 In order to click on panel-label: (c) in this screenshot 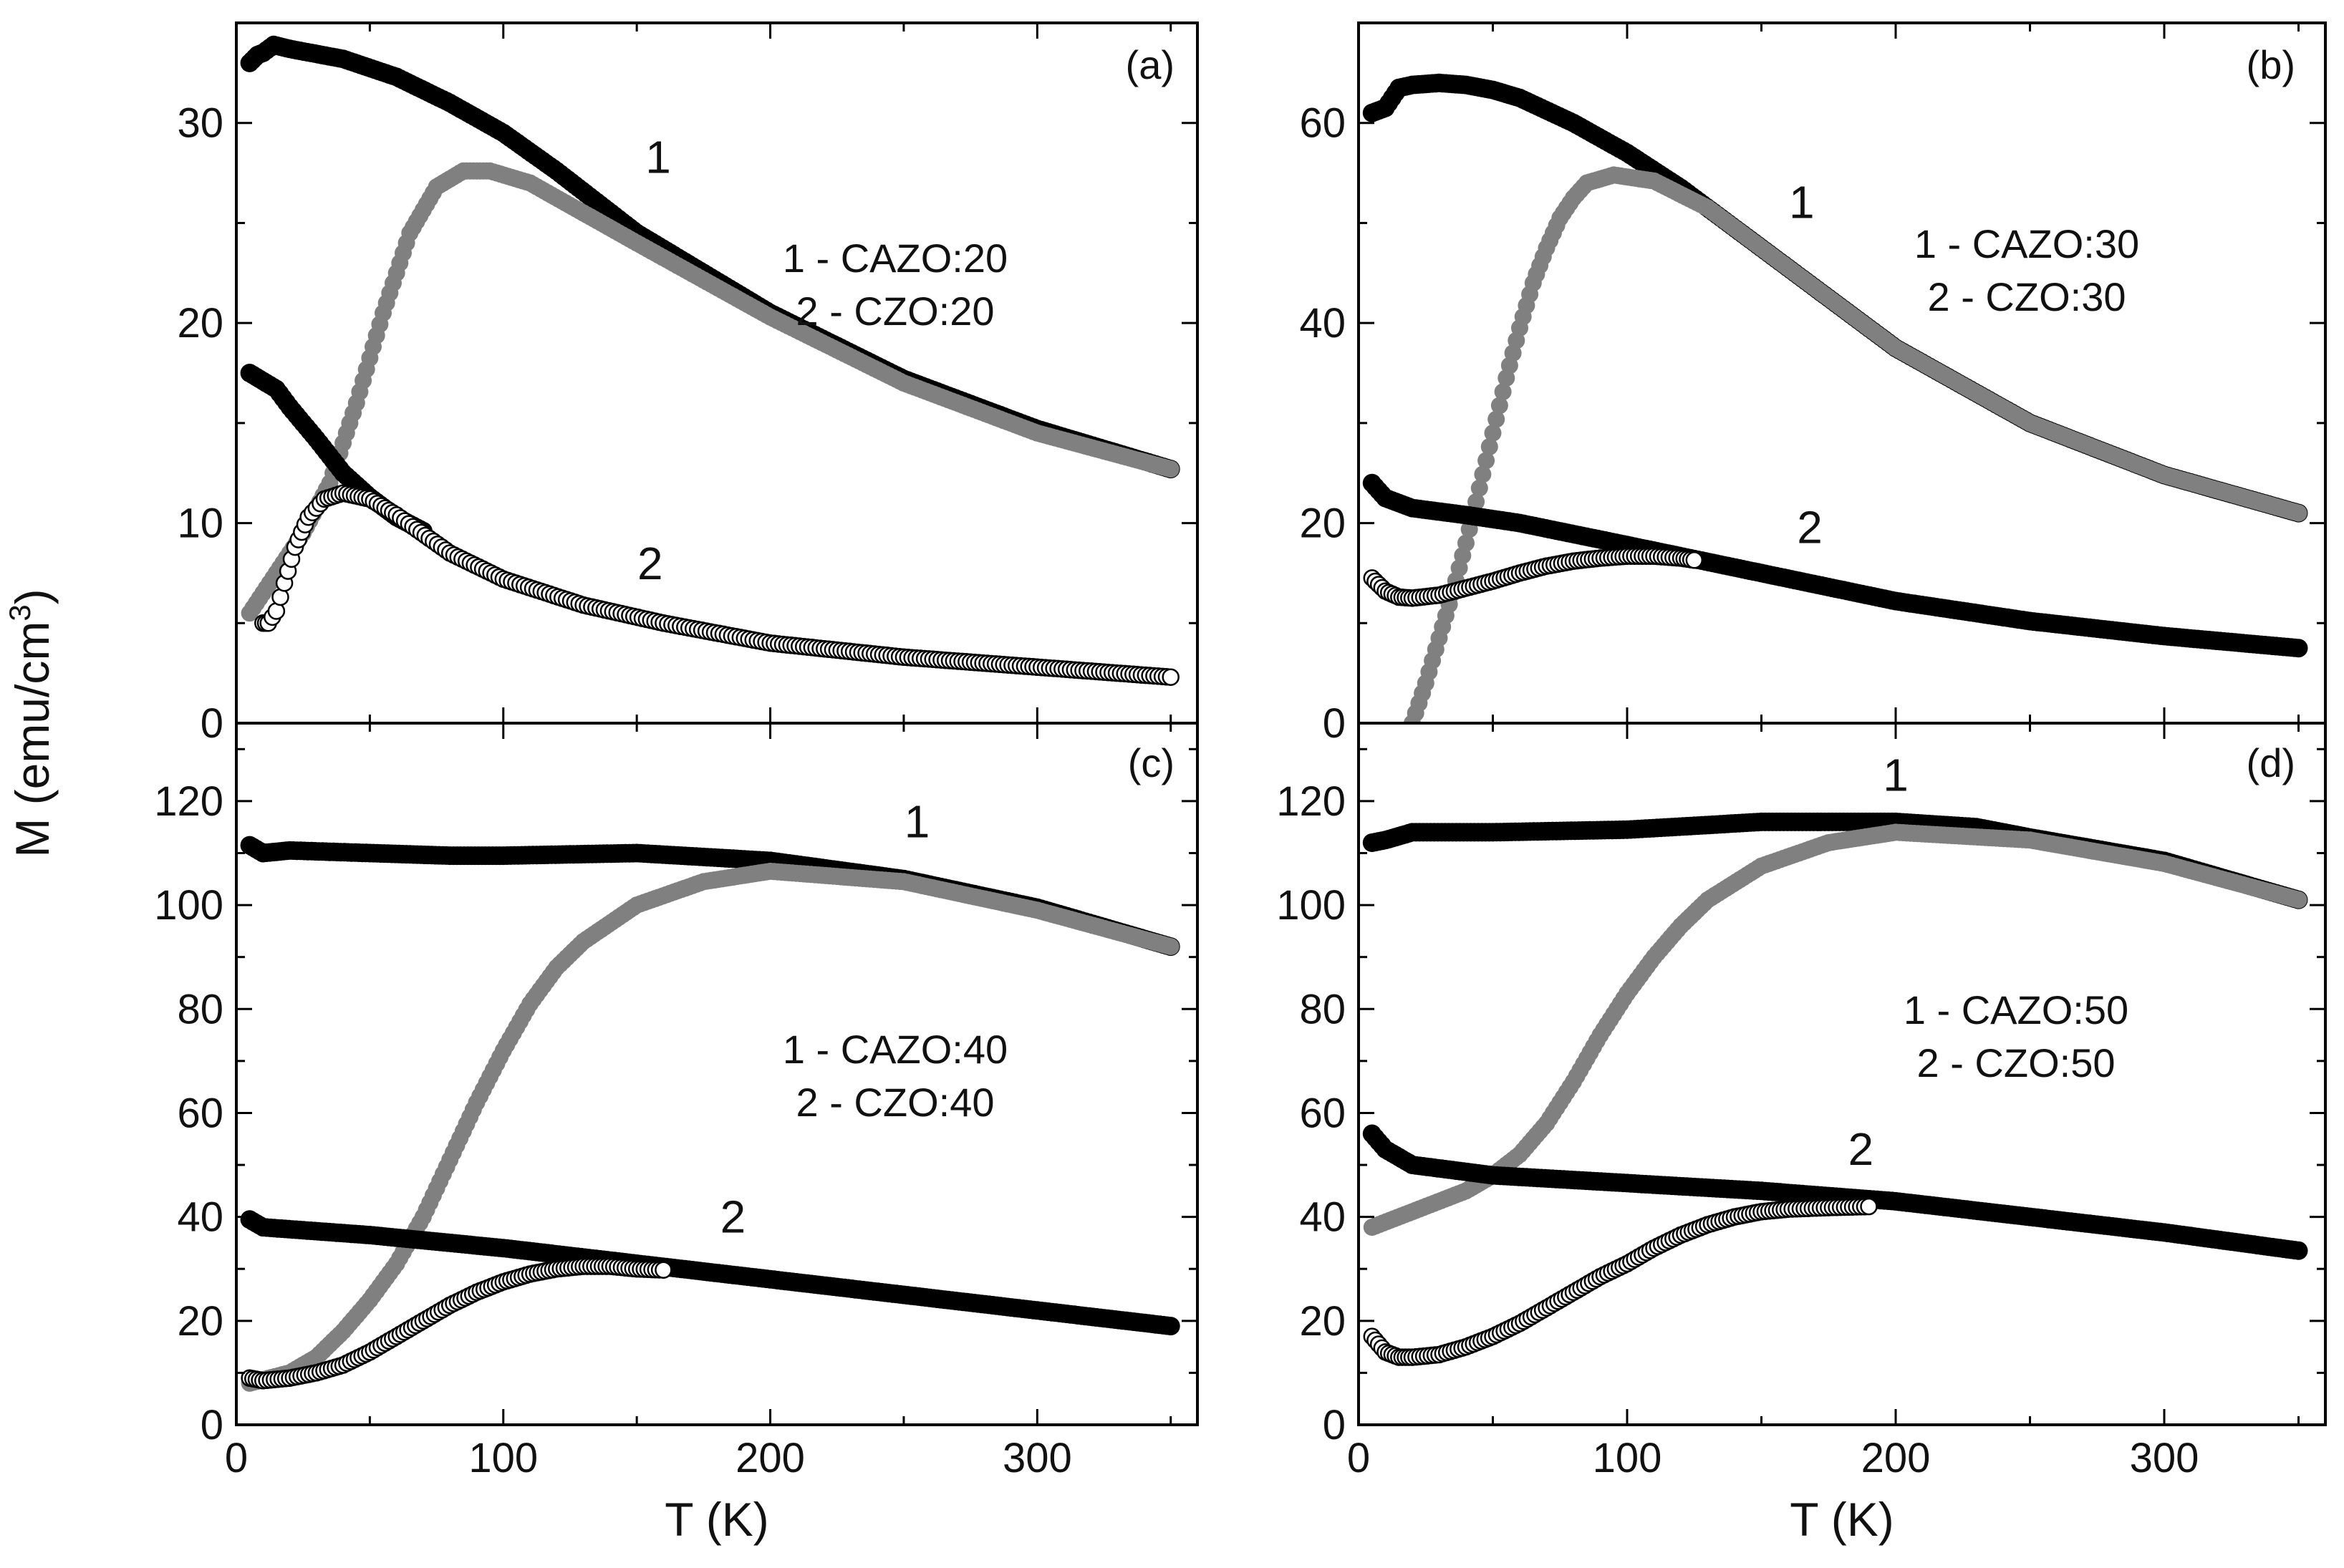, I will do `click(1151, 762)`.